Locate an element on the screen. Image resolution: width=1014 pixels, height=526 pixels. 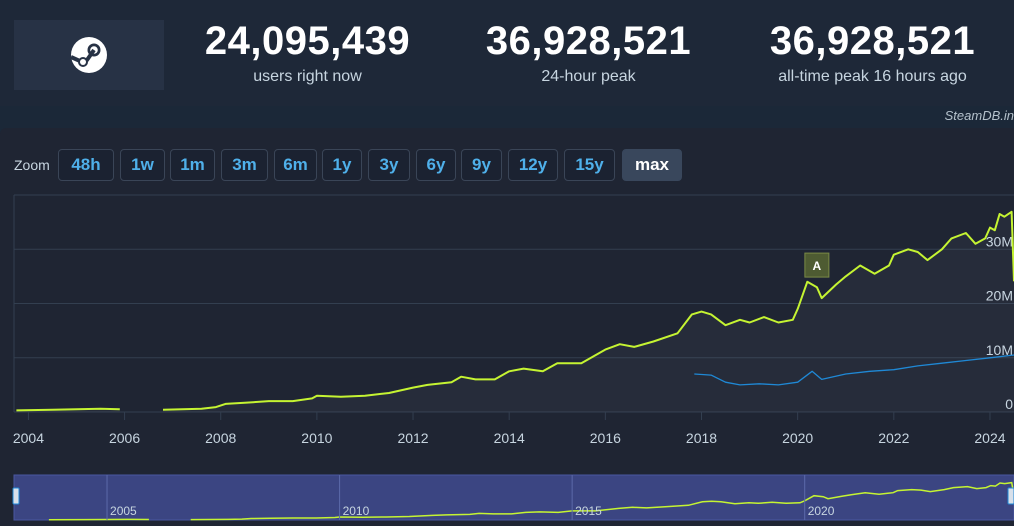
zoom-button-1y: 1y is located at coordinates (342, 165).